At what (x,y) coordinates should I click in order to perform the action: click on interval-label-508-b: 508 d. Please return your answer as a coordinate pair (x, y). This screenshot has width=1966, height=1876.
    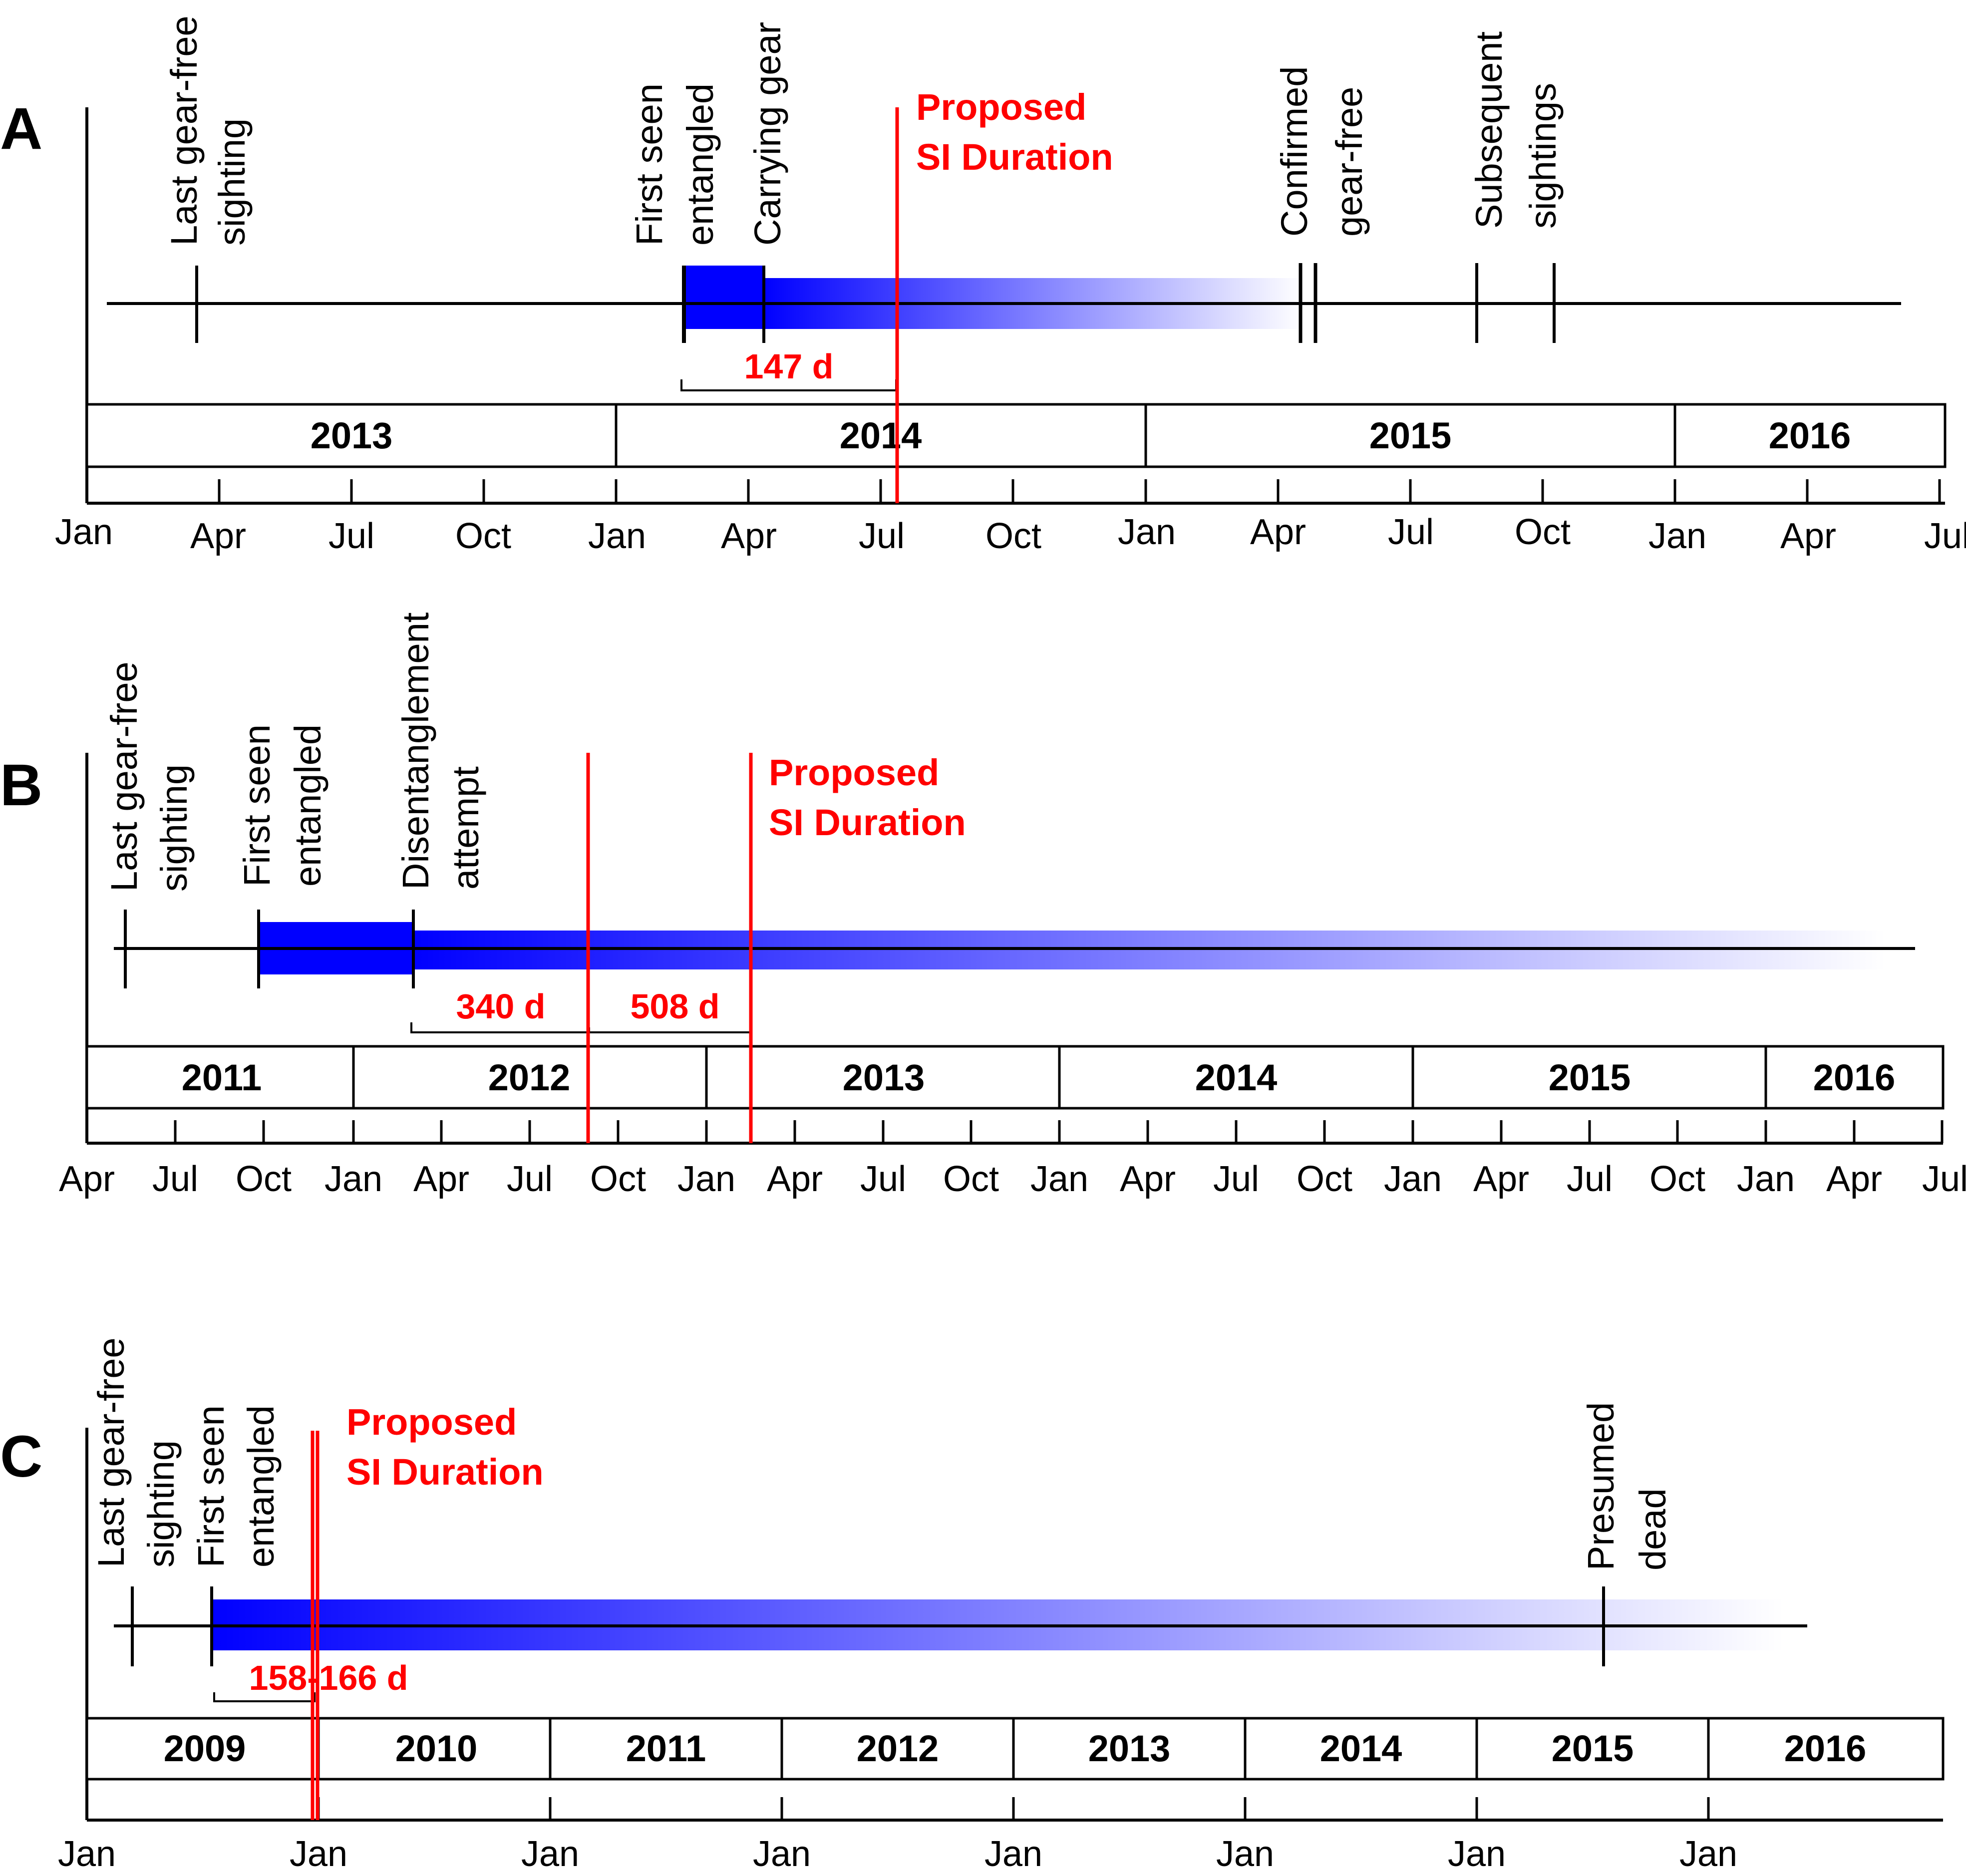
    Looking at the image, I should click on (676, 1006).